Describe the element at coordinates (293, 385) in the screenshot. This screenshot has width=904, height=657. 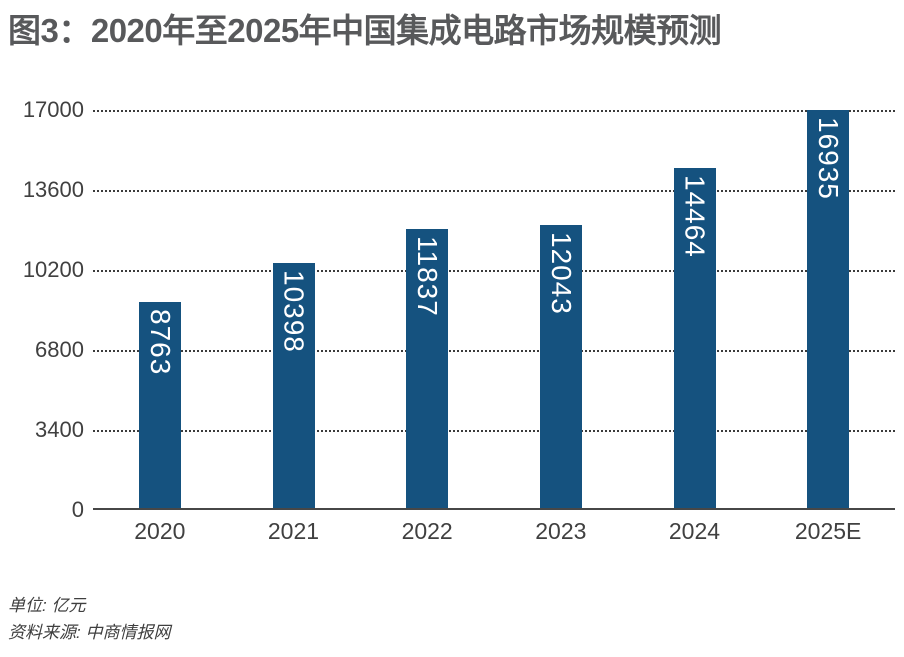
I see `bar-2021: 10398` at that location.